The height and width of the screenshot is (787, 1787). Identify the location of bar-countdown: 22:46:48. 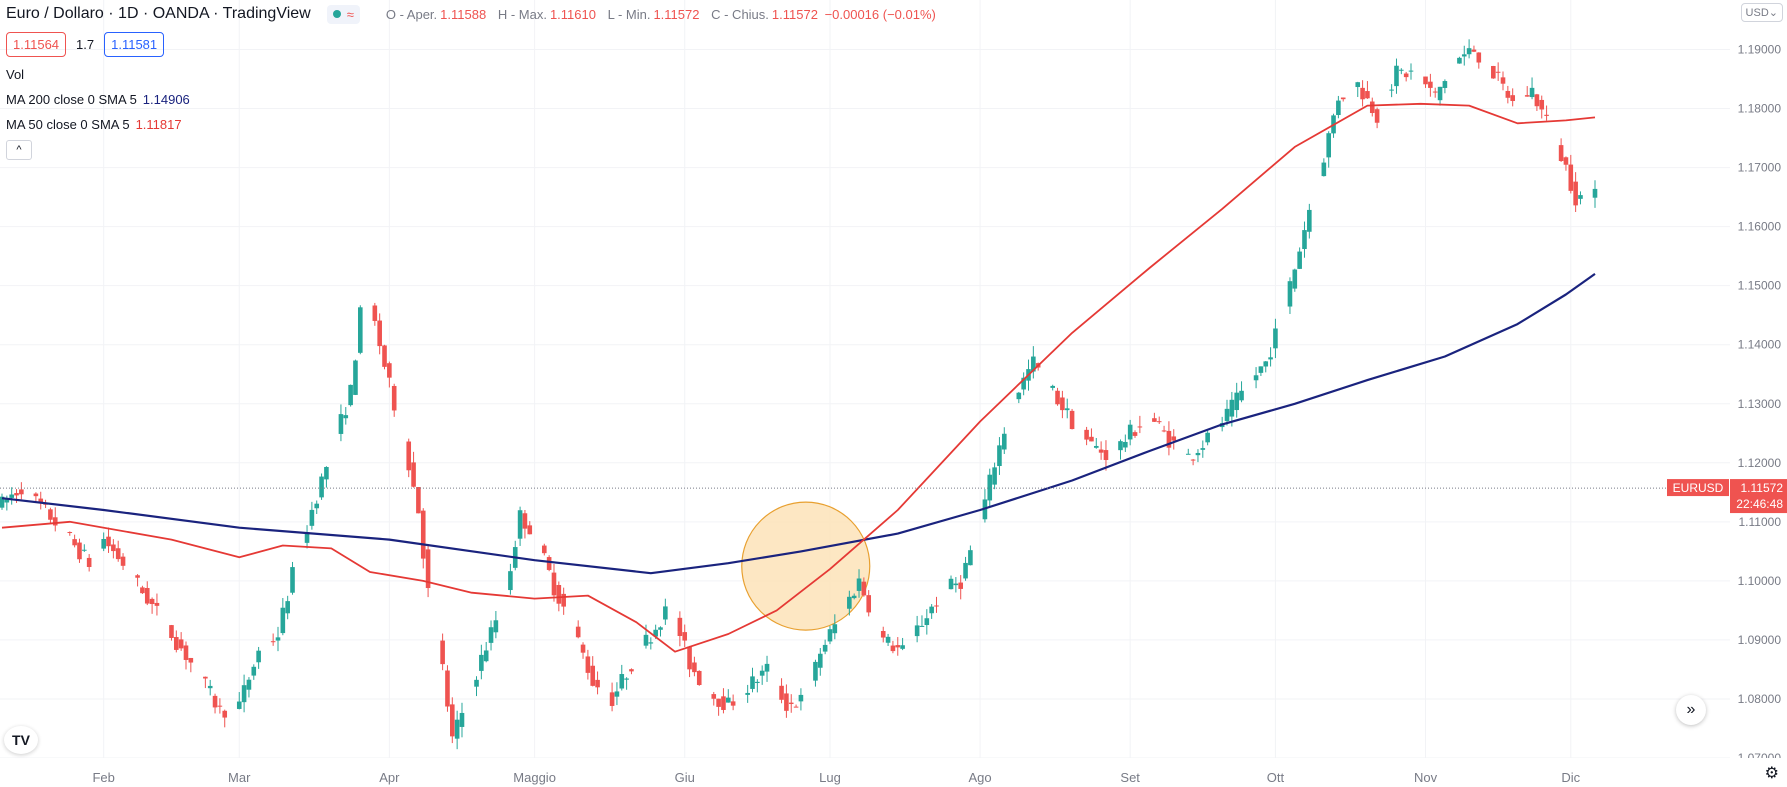
(1759, 504).